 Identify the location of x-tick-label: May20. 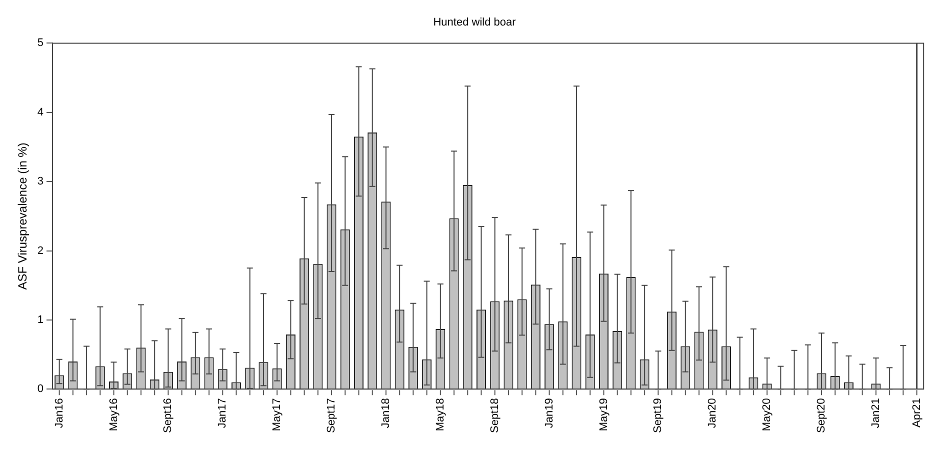
(767, 415).